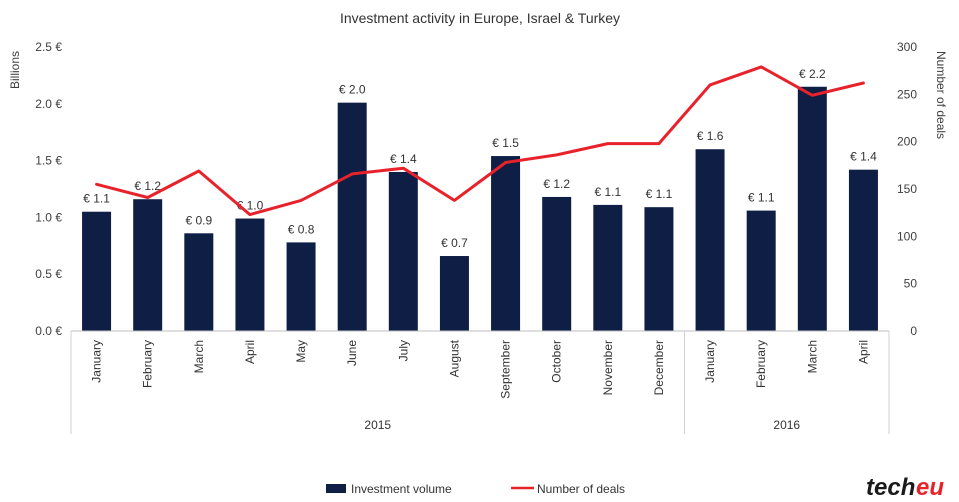 The image size is (959, 502). I want to click on left-axis-ticks: 0.0 € 0.5 € 1.0 € 1.5 € 2.0 € 2.5 €, so click(48, 189).